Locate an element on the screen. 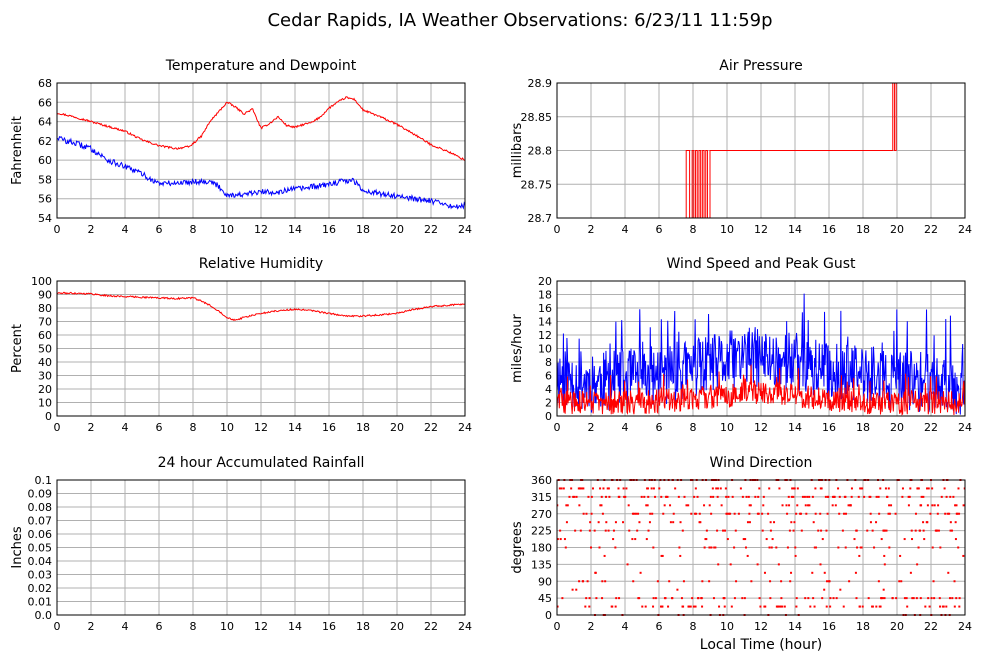 The width and height of the screenshot is (999, 663). x-axis-label: Local Time (hour) is located at coordinates (761, 645).